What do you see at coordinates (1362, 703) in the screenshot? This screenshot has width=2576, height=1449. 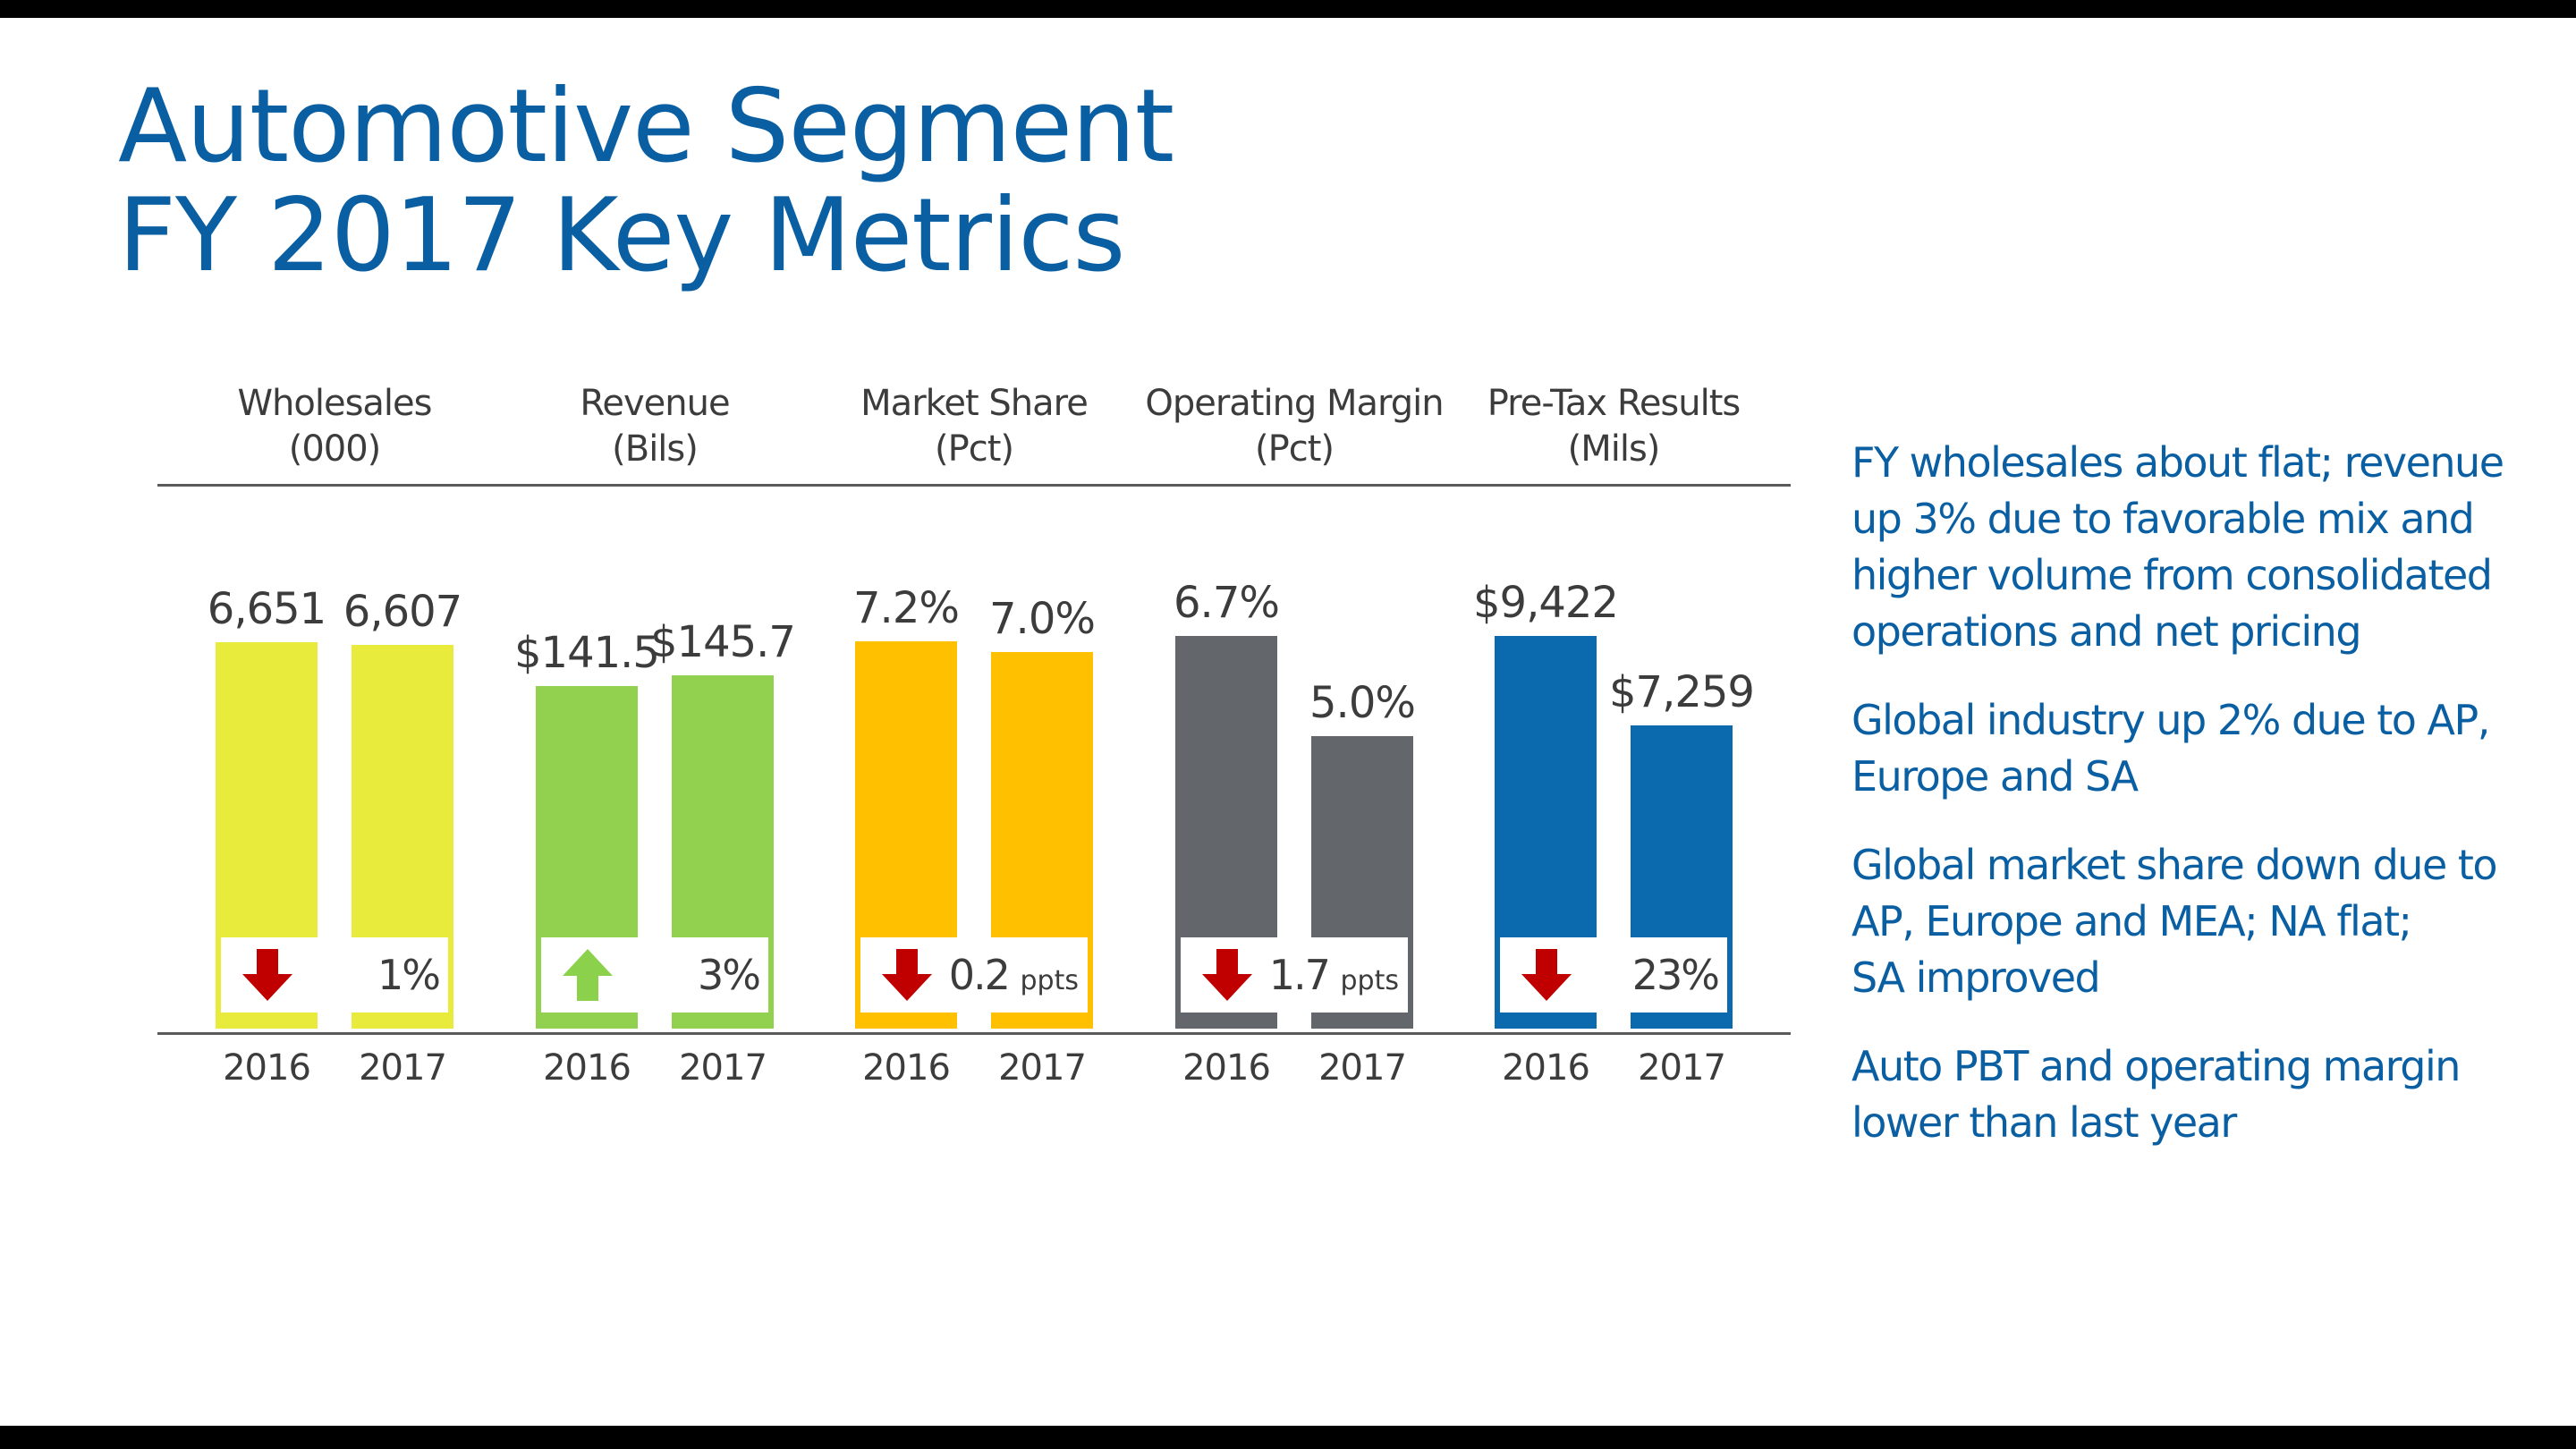 I see `value-label: 5.0%` at bounding box center [1362, 703].